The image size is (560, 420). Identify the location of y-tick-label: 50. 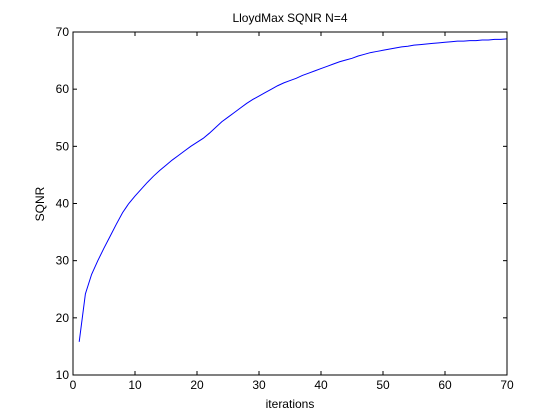
(63, 146).